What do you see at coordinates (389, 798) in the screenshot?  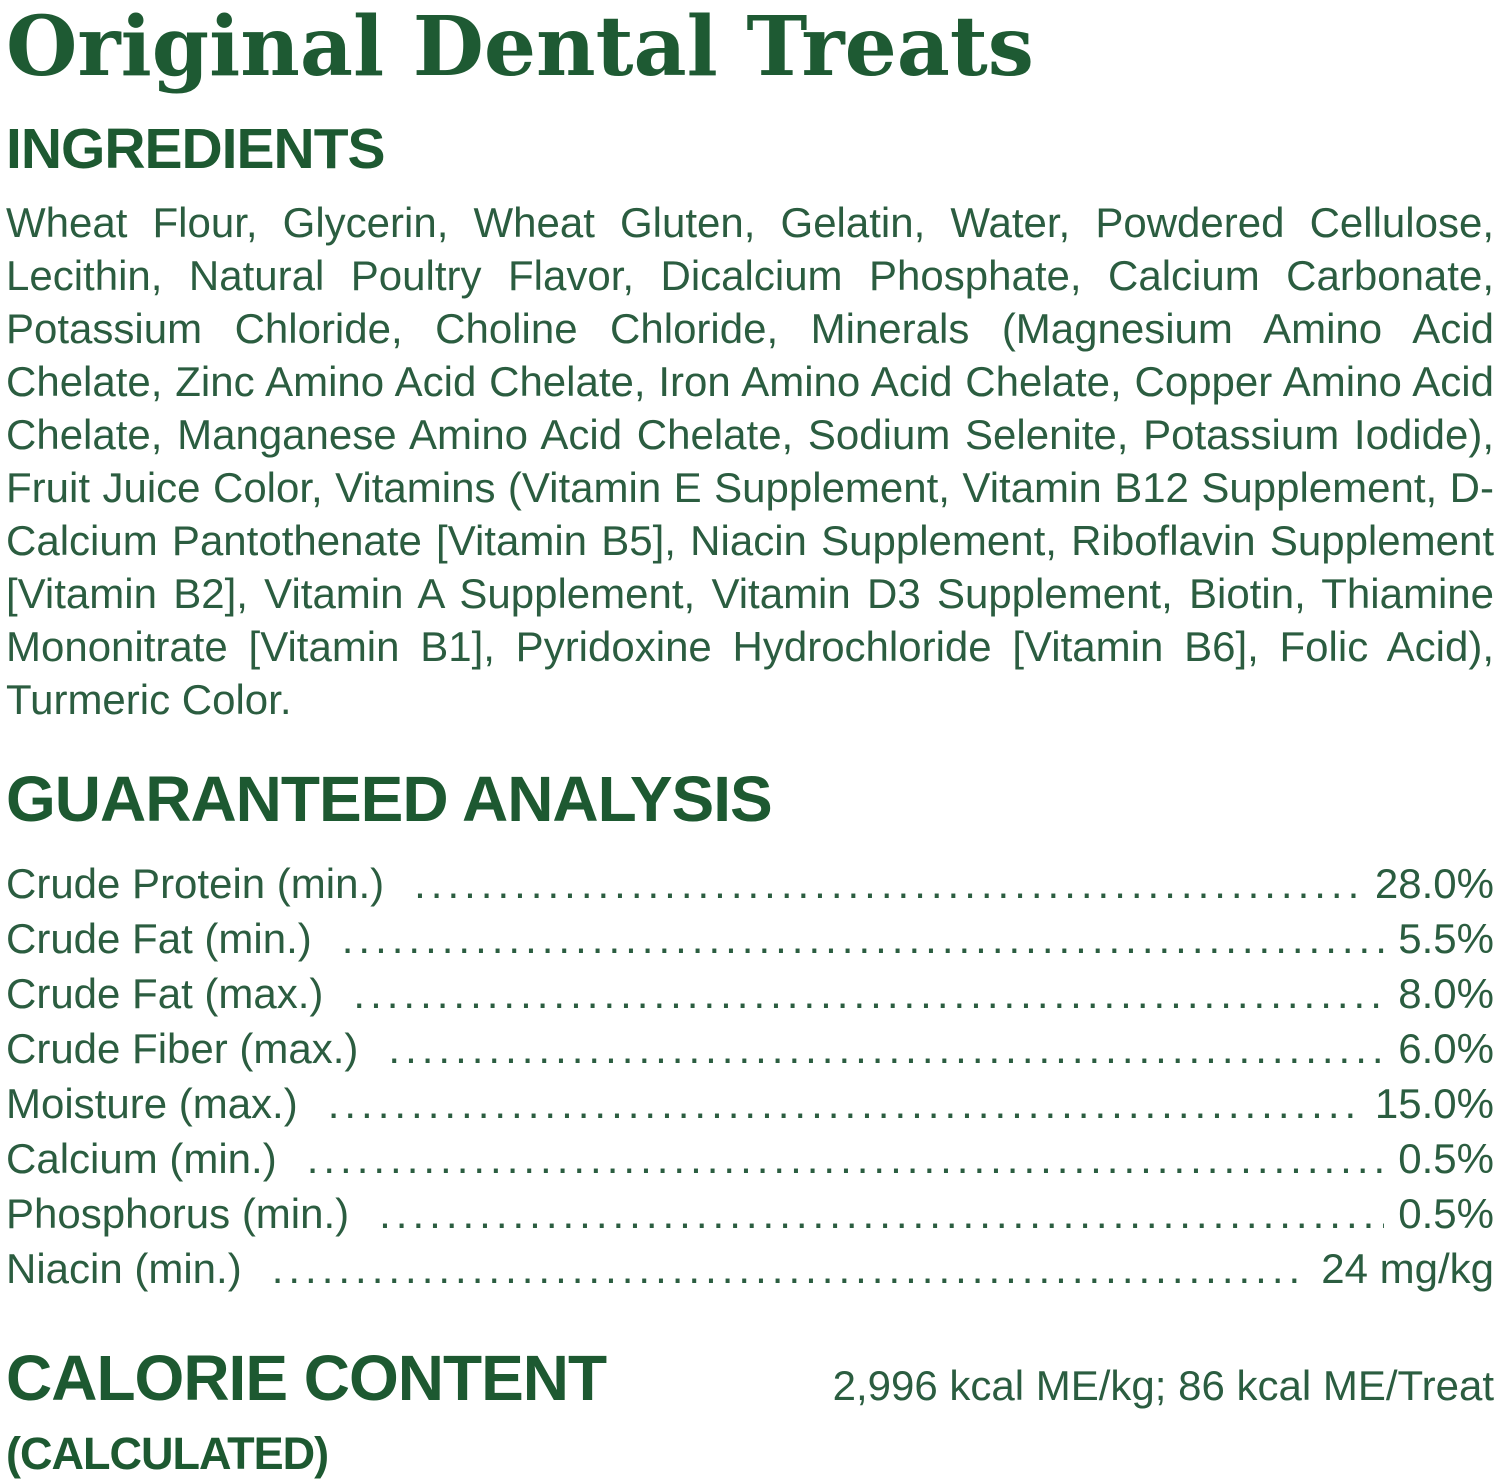 I see `guaranteed-analysis-heading: GUARANTEED ANALYSIS` at bounding box center [389, 798].